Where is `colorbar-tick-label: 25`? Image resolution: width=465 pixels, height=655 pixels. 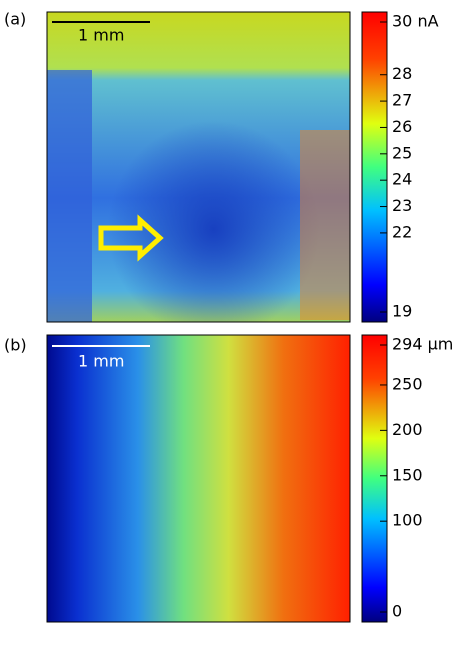
colorbar-tick-label: 25 is located at coordinates (402, 152).